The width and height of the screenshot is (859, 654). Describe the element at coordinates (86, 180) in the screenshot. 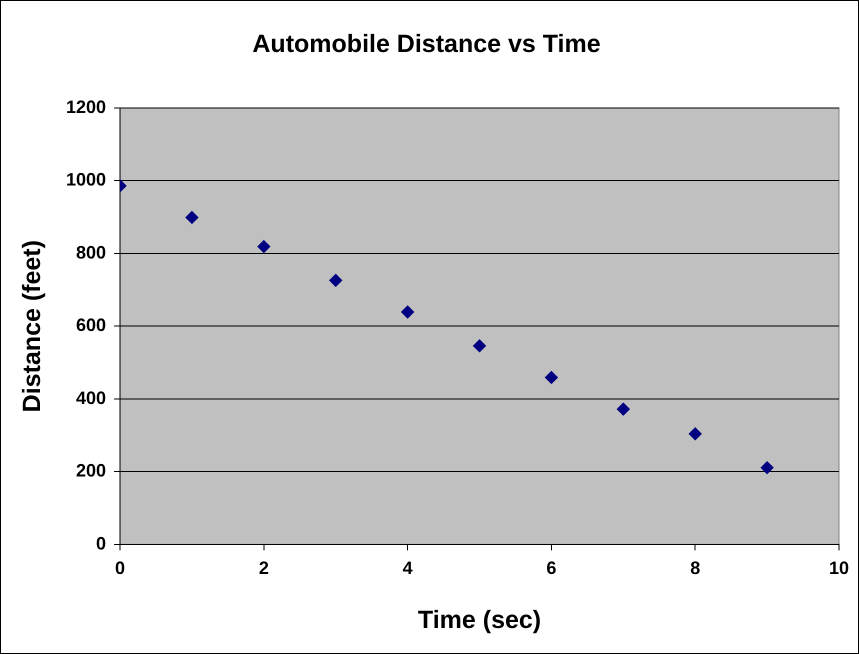

I see `y-tick-label: 1000` at that location.